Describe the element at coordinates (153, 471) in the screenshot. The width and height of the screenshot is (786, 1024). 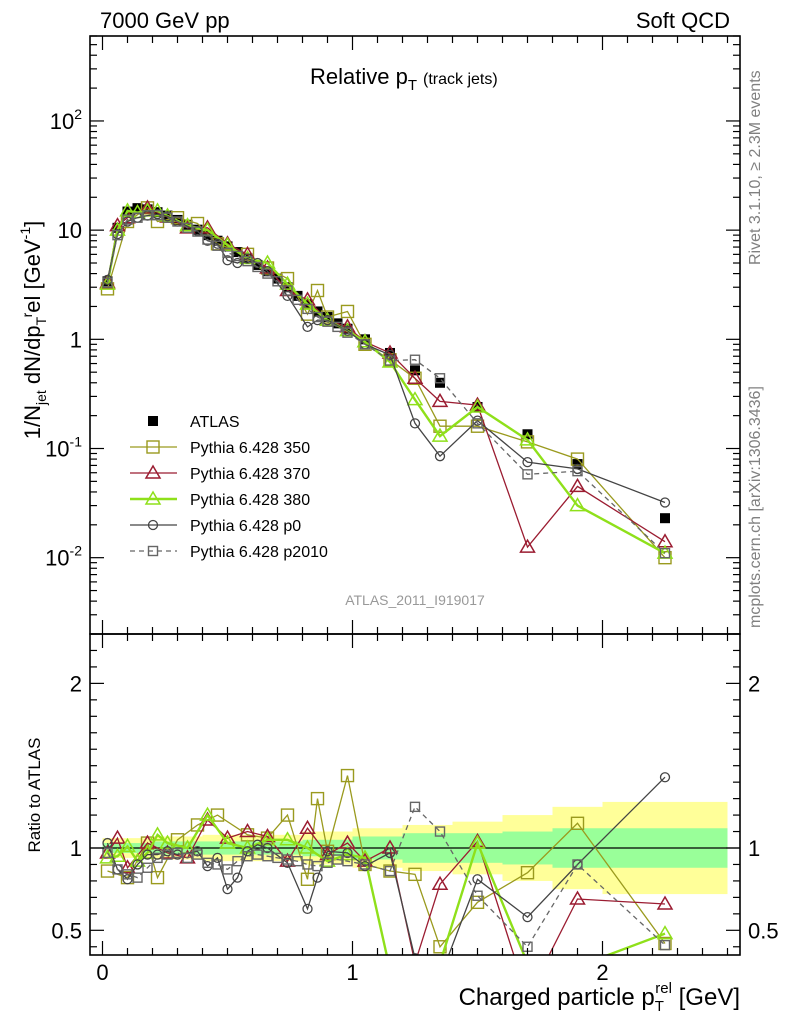
I see `legend-marker-p370` at that location.